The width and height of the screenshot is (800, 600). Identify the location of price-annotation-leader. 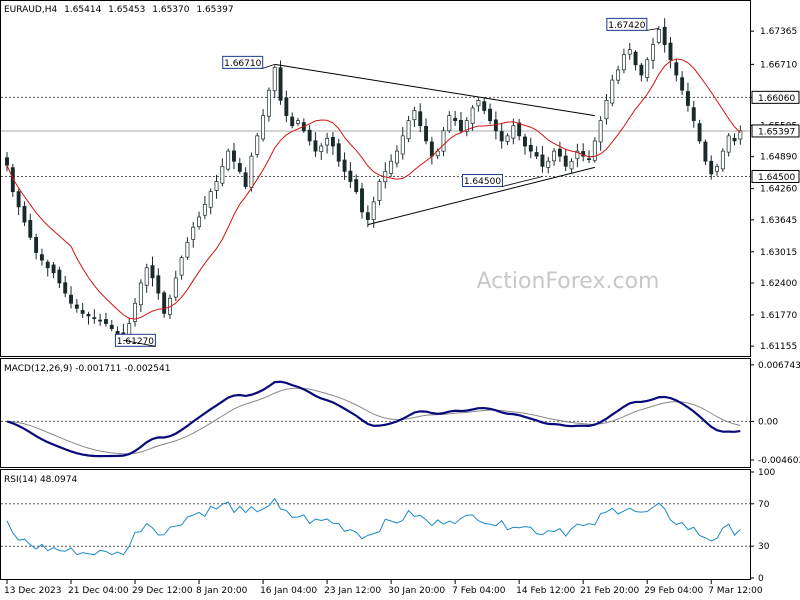
(652, 29).